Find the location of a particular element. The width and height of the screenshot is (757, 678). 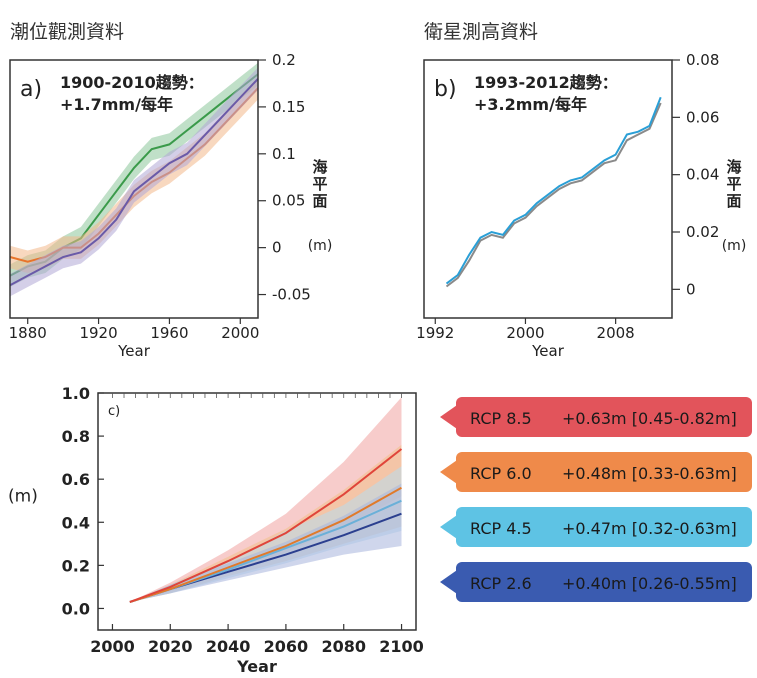

y-tick-label: 0.4 is located at coordinates (76, 522).